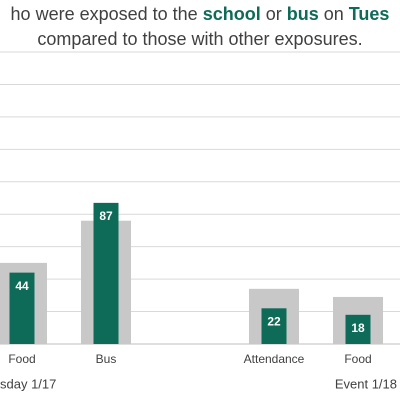 This screenshot has height=400, width=400. What do you see at coordinates (366, 383) in the screenshot?
I see `group-label: Event 1/18` at bounding box center [366, 383].